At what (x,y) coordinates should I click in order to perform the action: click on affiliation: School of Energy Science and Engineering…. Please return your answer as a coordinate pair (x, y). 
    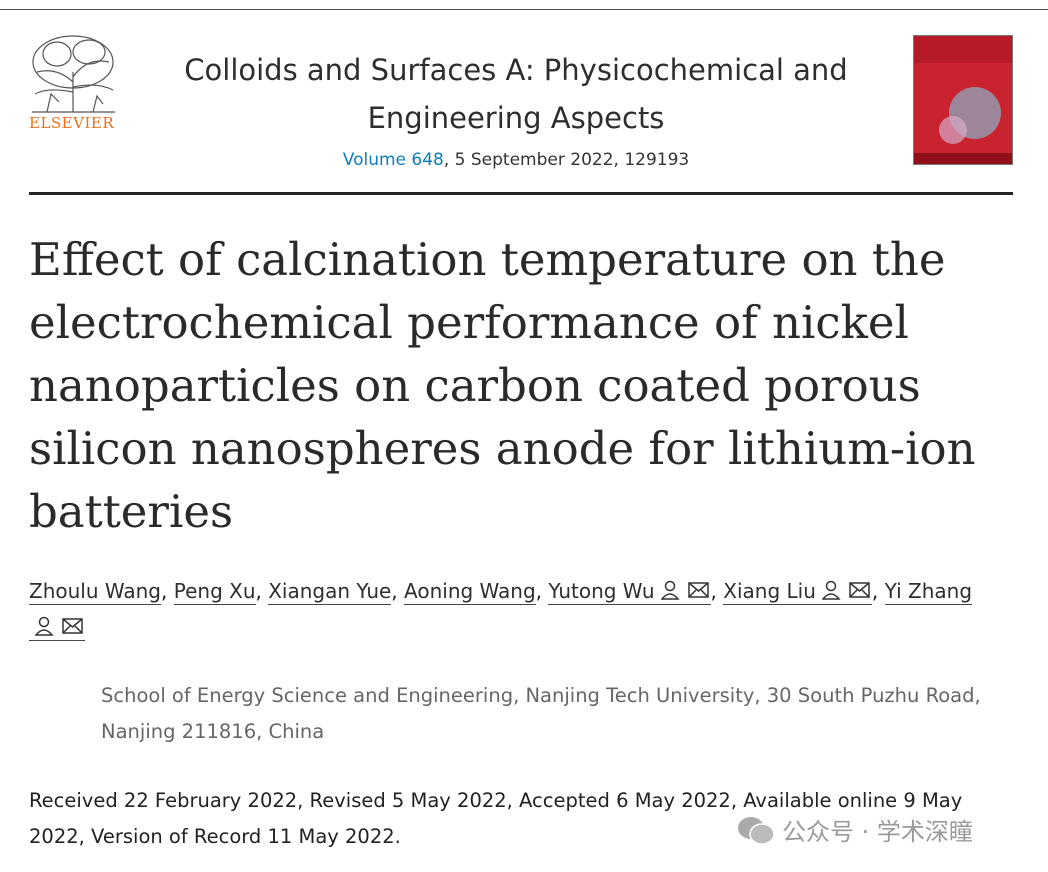
    Looking at the image, I should click on (541, 713).